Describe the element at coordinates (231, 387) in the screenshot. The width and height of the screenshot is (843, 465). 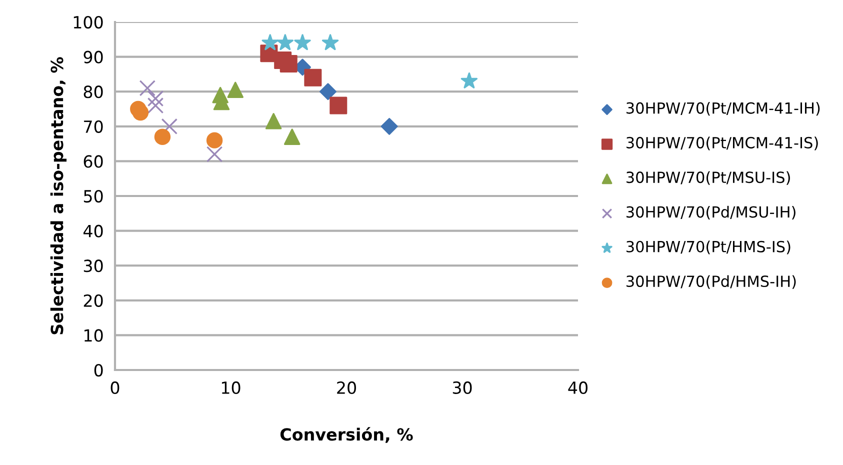
I see `x-tick-label: 10` at that location.